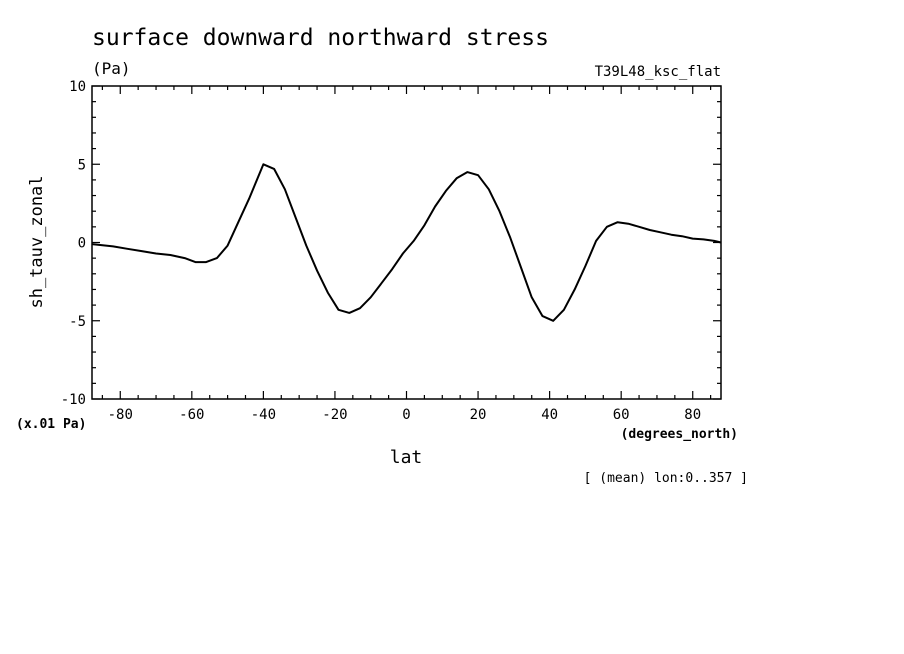 The width and height of the screenshot is (904, 654). Describe the element at coordinates (406, 457) in the screenshot. I see `x-axis-label: lat` at that location.